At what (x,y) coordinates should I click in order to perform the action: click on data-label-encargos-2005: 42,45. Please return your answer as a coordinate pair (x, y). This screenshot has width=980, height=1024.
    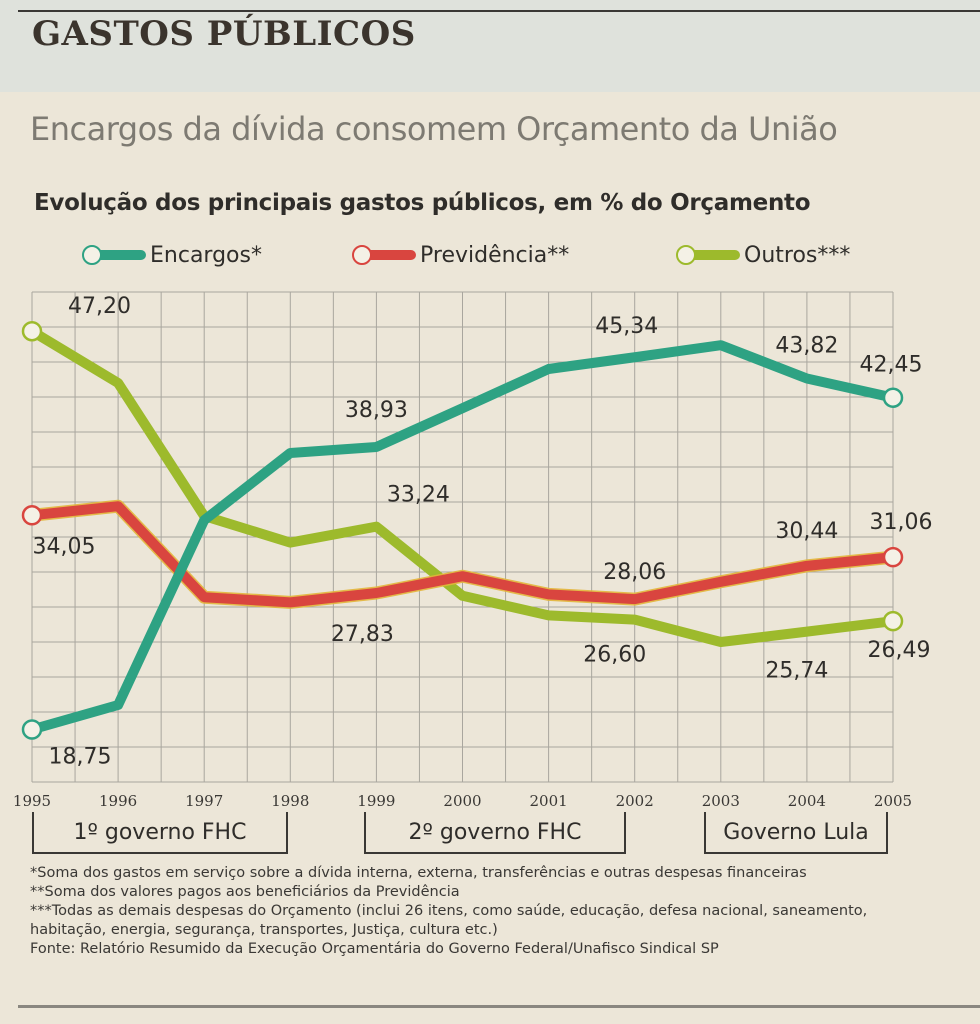
    Looking at the image, I should click on (891, 365).